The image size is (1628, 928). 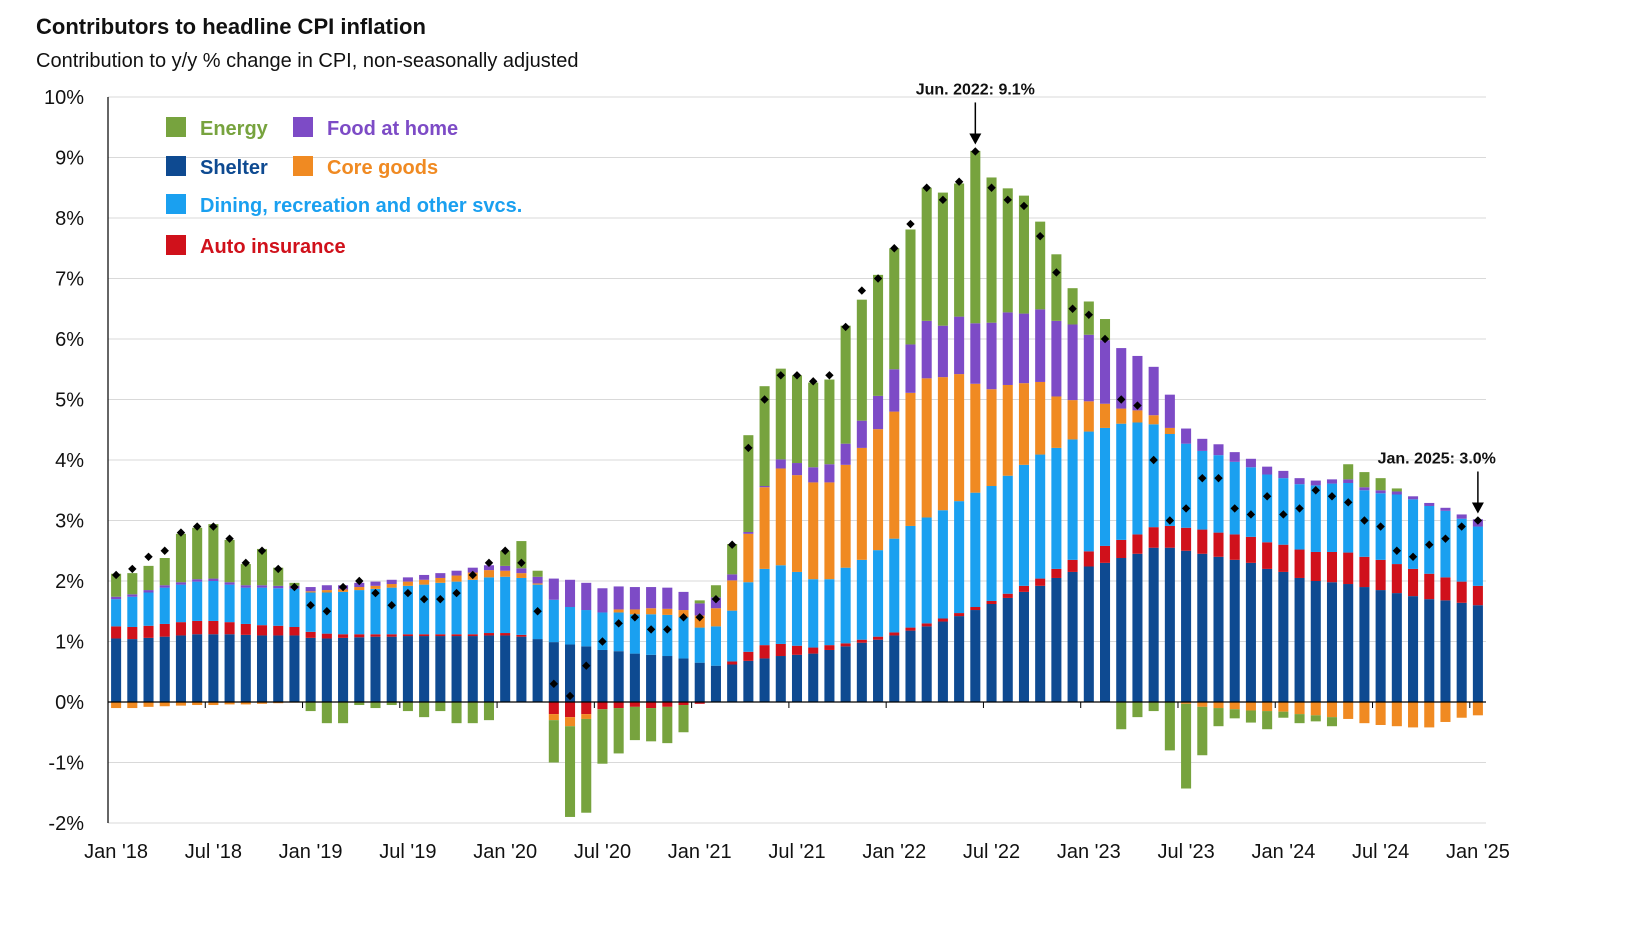 What do you see at coordinates (1478, 852) in the screenshot?
I see `x-tick-label: Jan '25` at bounding box center [1478, 852].